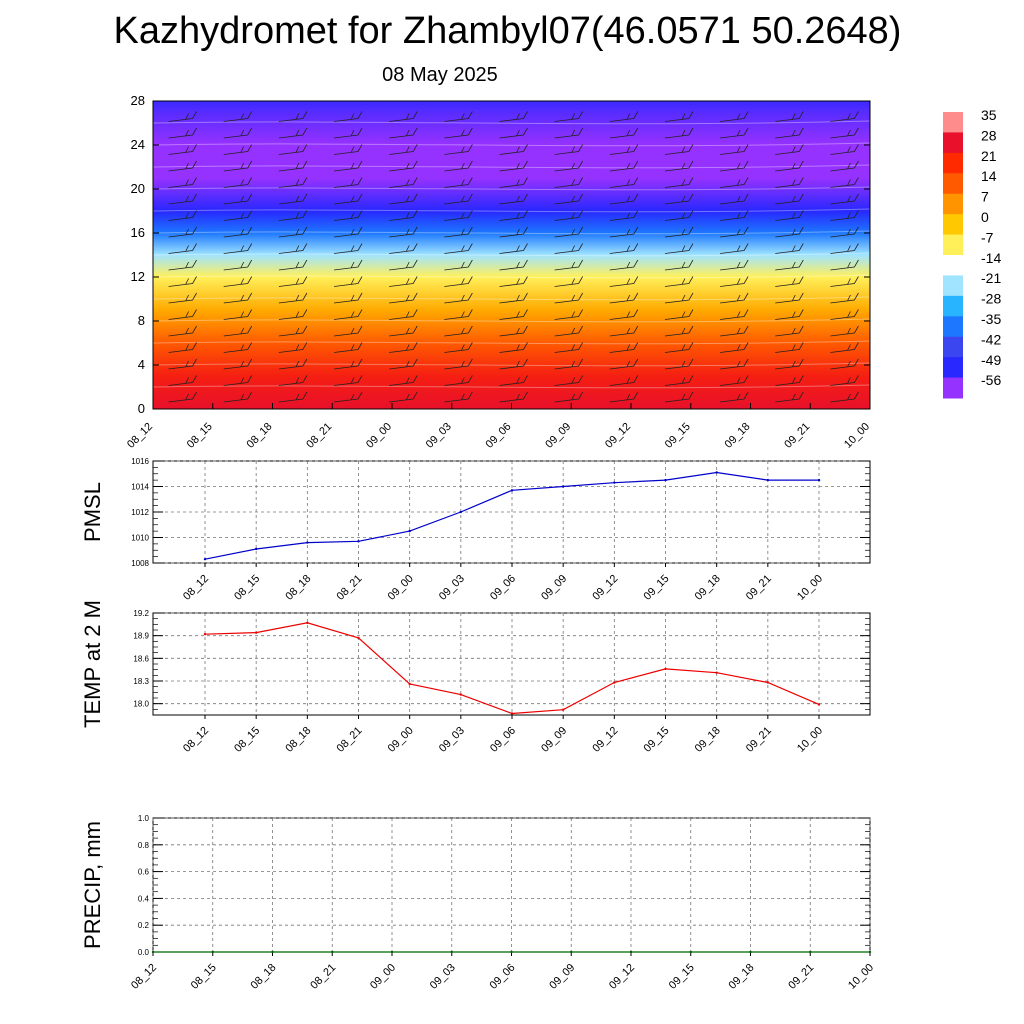 This screenshot has width=1024, height=1024. What do you see at coordinates (678, 436) in the screenshot?
I see `x-tick-label: 09_15` at bounding box center [678, 436].